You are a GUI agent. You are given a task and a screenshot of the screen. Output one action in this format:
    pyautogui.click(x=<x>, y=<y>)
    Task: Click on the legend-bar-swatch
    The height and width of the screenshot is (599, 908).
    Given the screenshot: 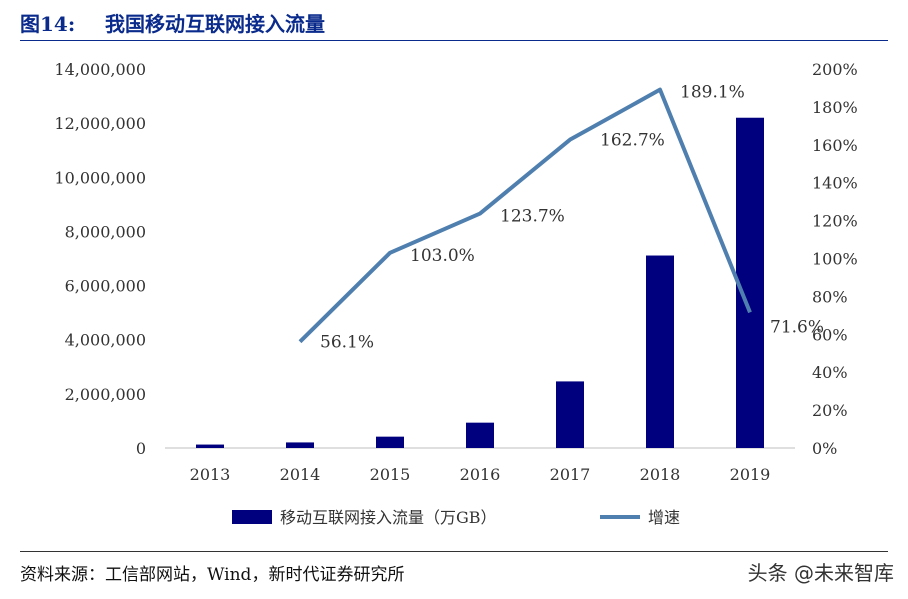 What is the action you would take?
    pyautogui.click(x=252, y=517)
    